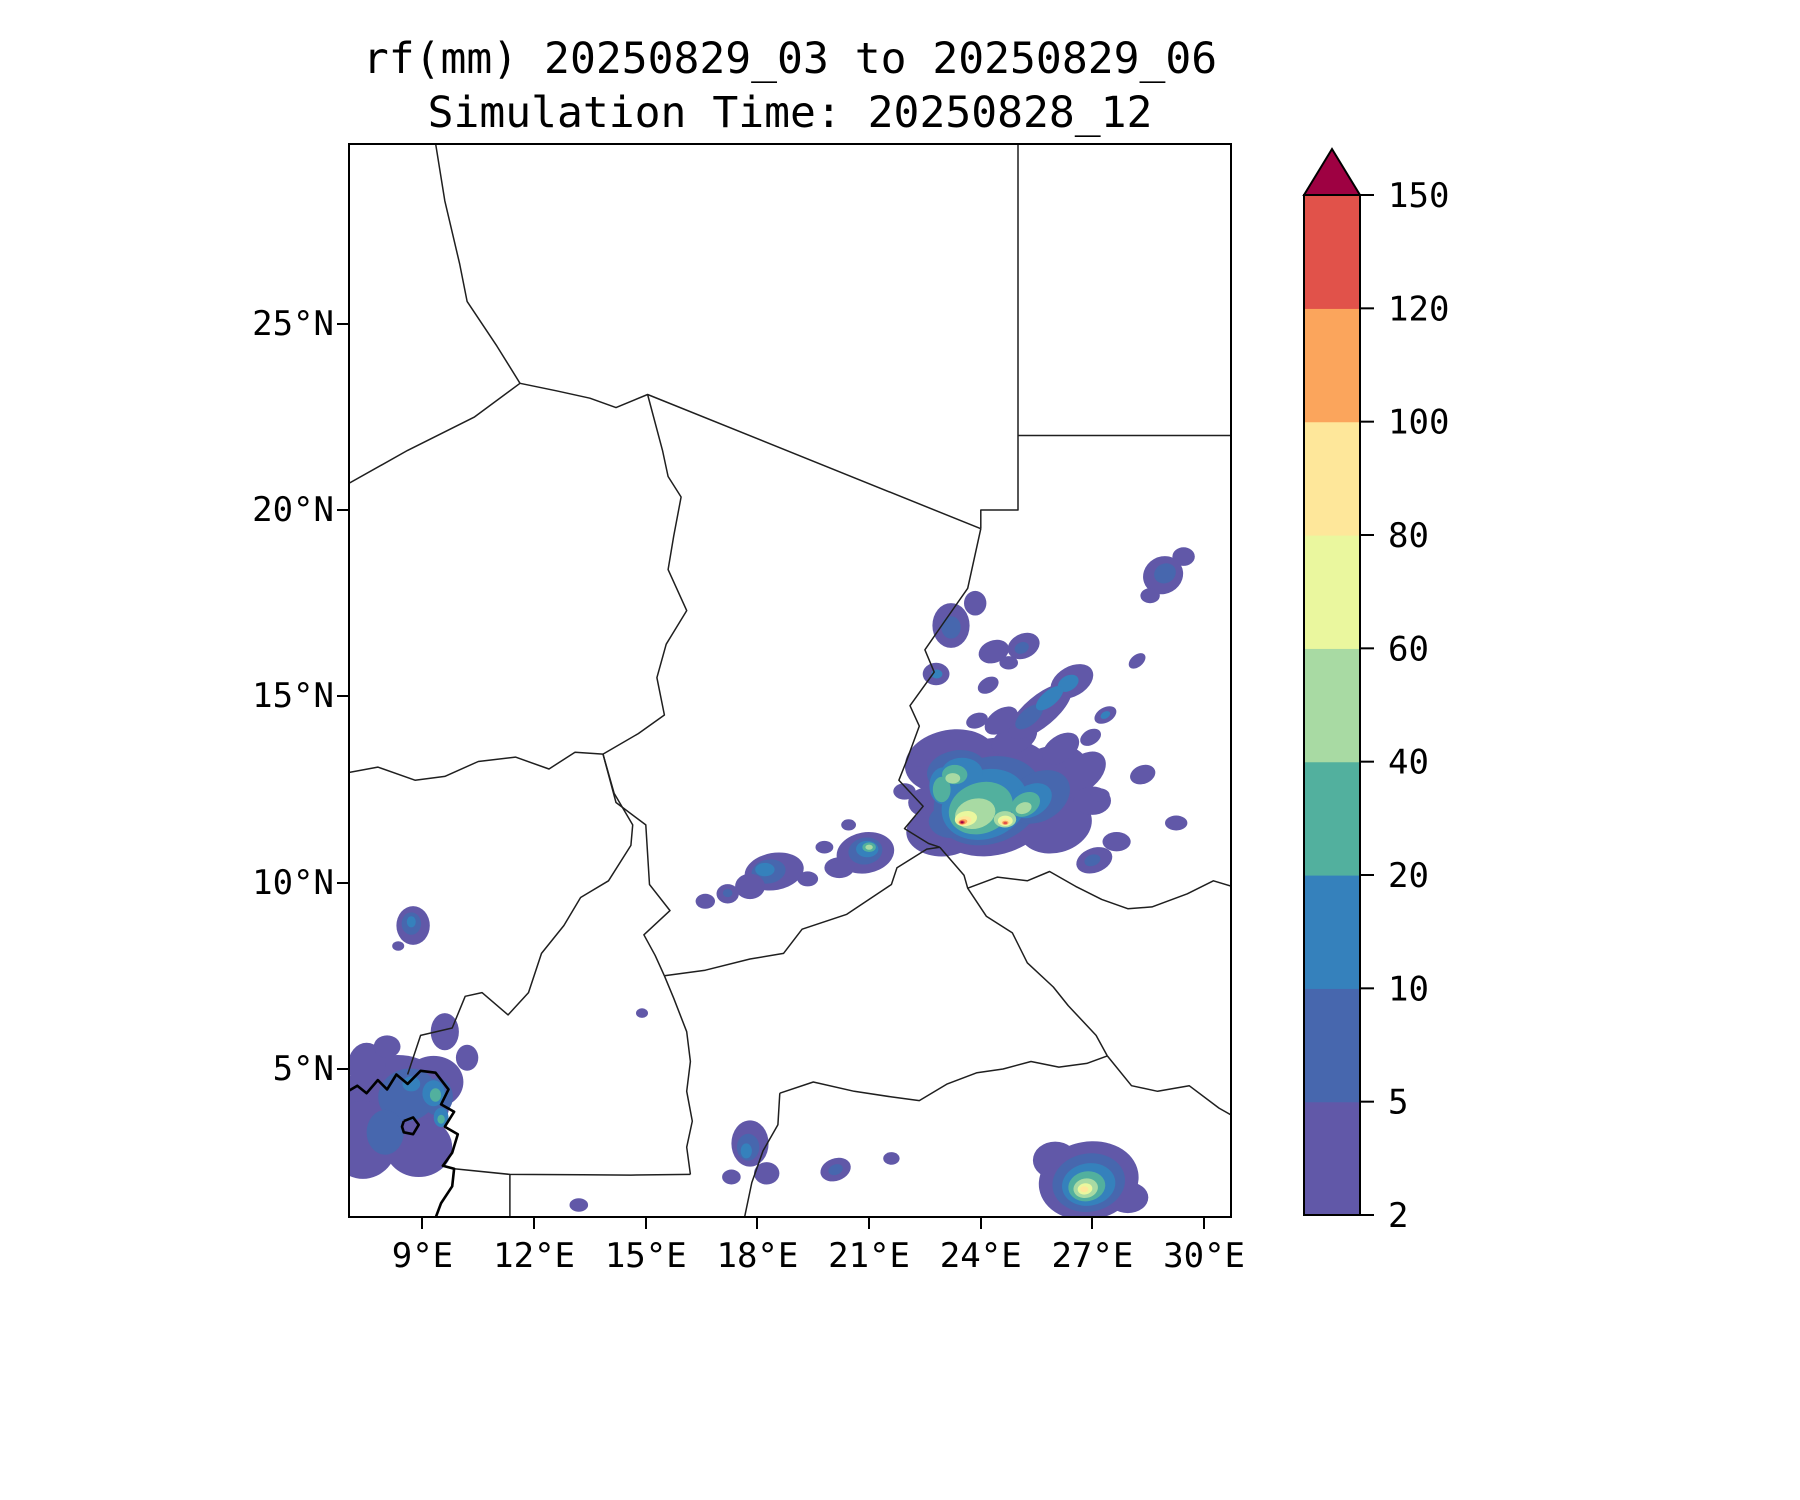  What do you see at coordinates (1398, 1103) in the screenshot?
I see `colorbar-tick-label: 5` at bounding box center [1398, 1103].